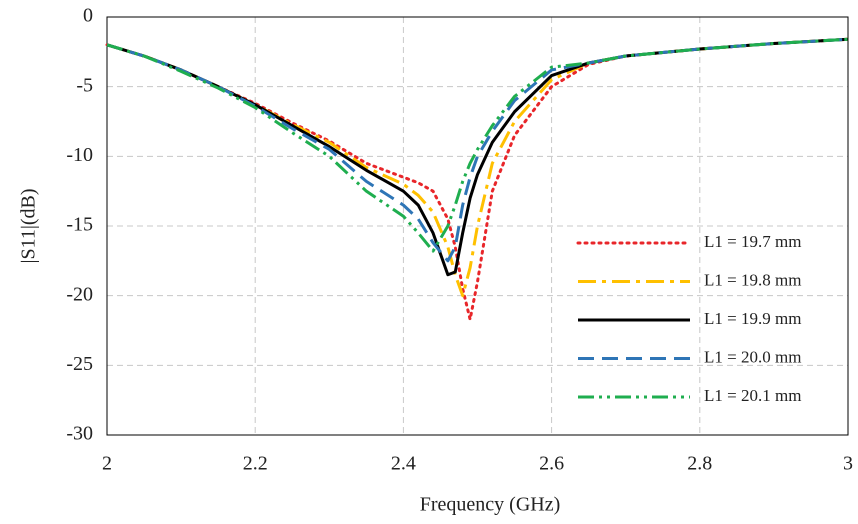 The width and height of the screenshot is (858, 524). Describe the element at coordinates (88, 16) in the screenshot. I see `y-tick-label: 0` at that location.